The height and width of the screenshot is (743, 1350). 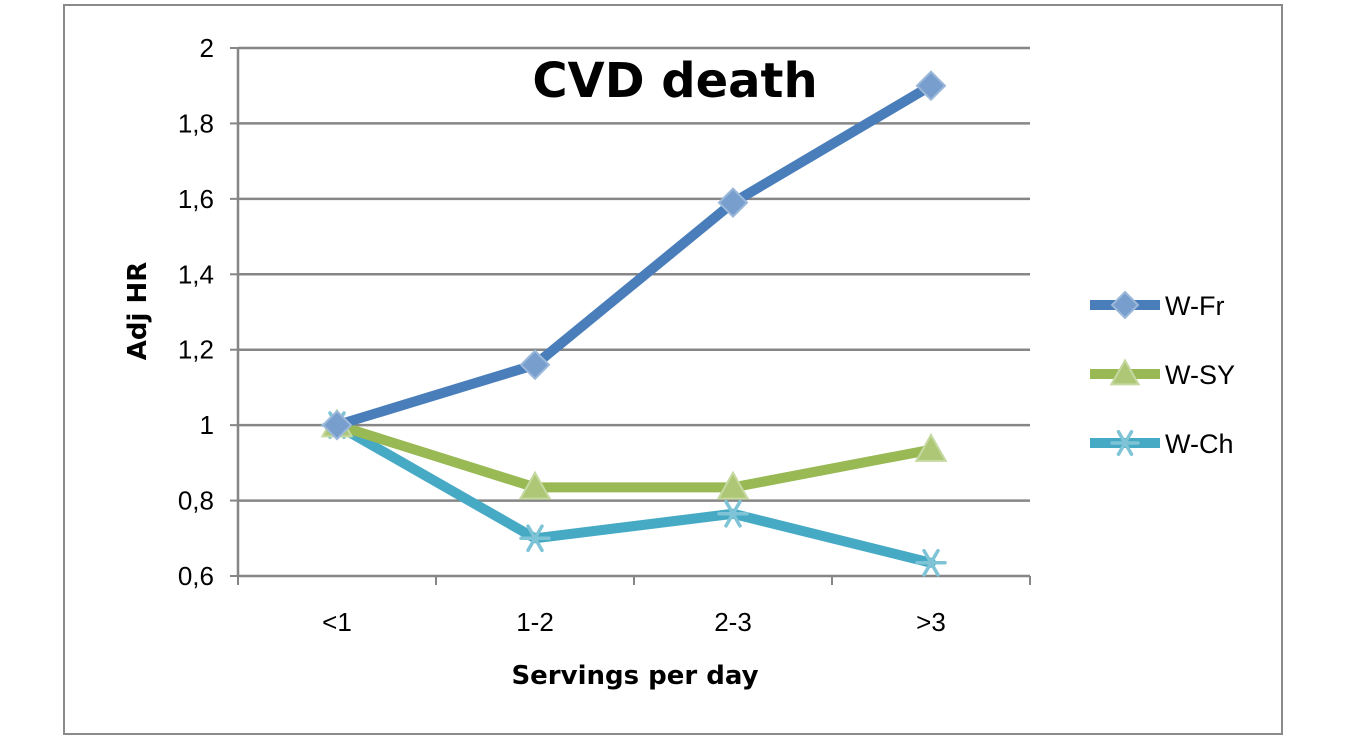 What do you see at coordinates (634, 676) in the screenshot?
I see `x-axis-title: Servings per day` at bounding box center [634, 676].